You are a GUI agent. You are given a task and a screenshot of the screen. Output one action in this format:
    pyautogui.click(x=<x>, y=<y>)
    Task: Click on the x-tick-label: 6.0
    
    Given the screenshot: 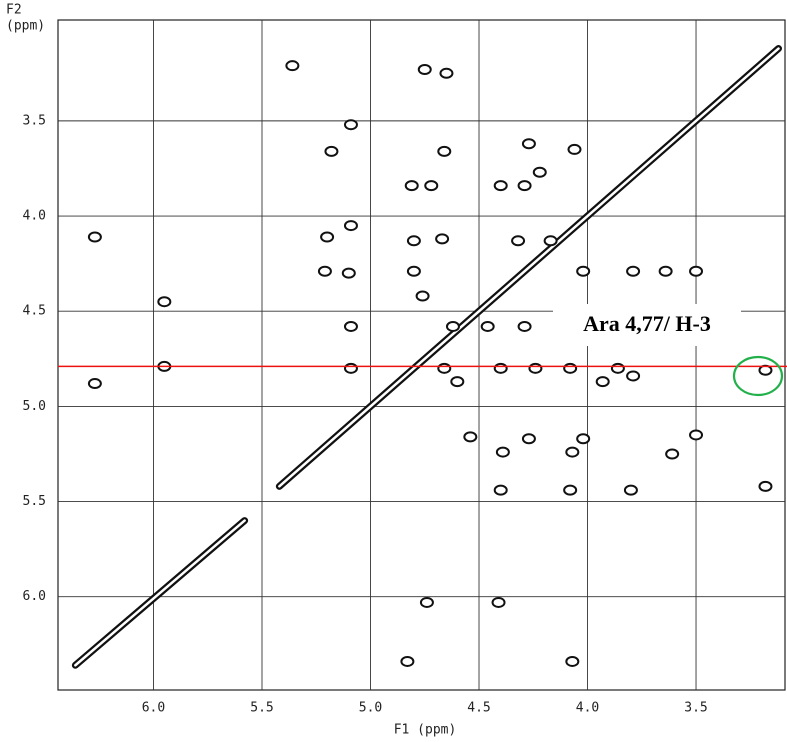 What is the action you would take?
    pyautogui.click(x=153, y=708)
    